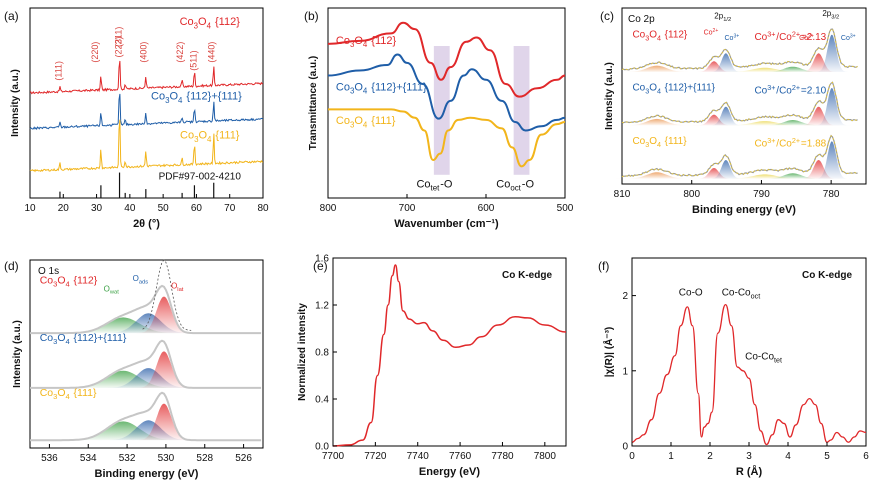  I want to click on x-tick-label: 7760, so click(460, 456).